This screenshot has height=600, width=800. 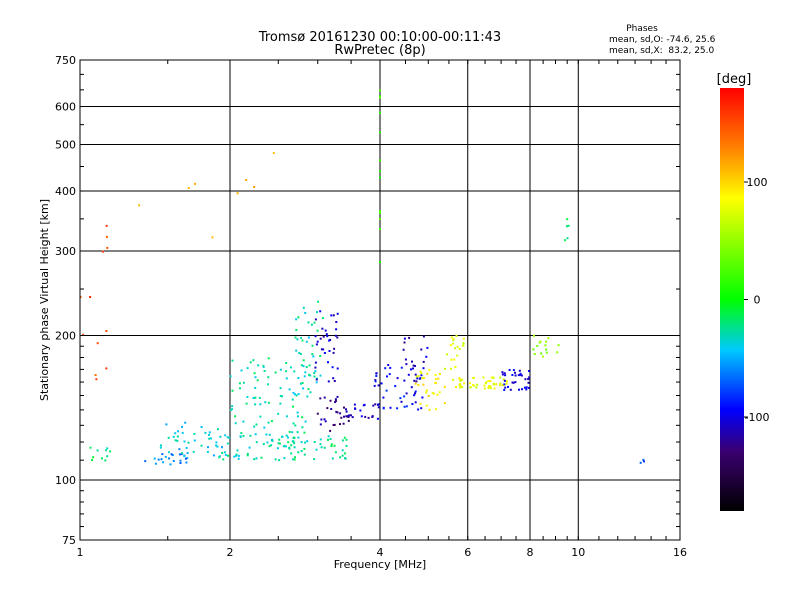 What do you see at coordinates (757, 417) in the screenshot?
I see `colorbar-tick-label: -100` at bounding box center [757, 417].